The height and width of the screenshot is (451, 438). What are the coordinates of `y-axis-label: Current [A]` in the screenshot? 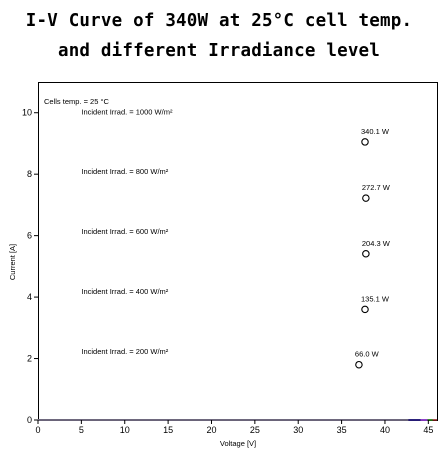 It's located at (12, 262).